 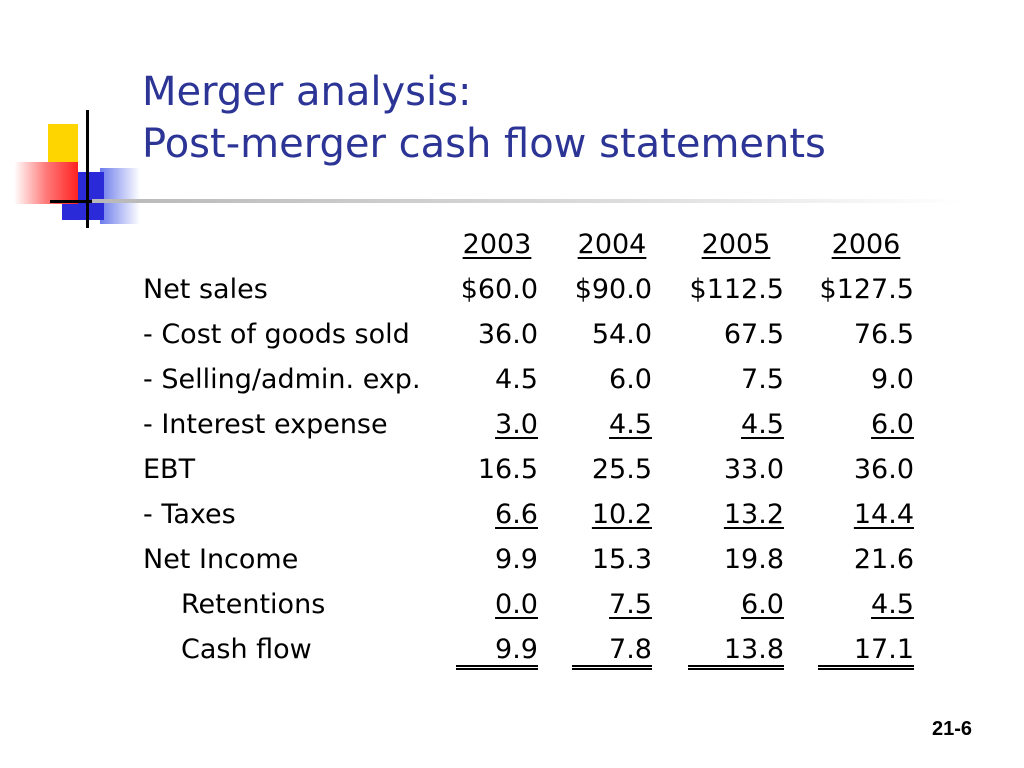 I want to click on year-header: 2006, so click(x=866, y=244).